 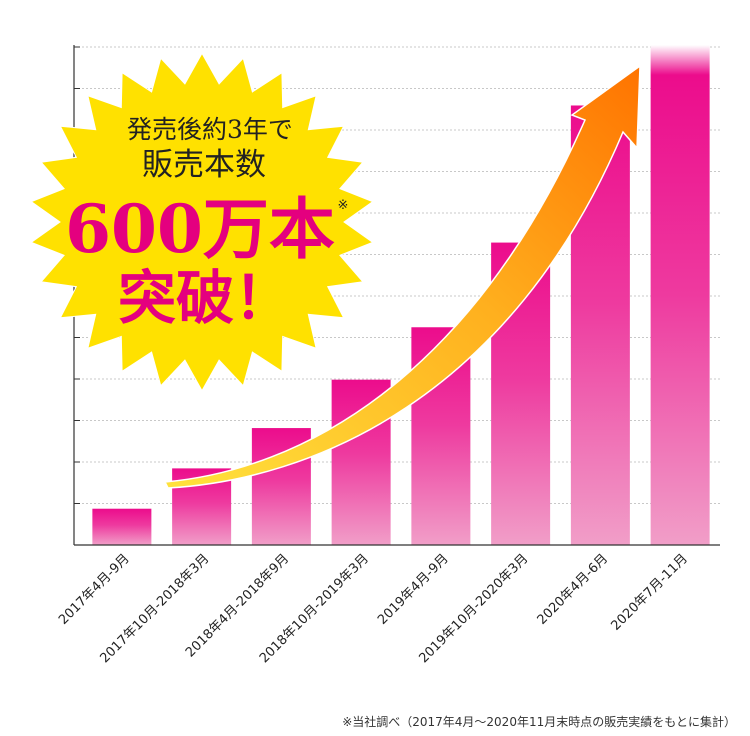 What do you see at coordinates (200, 229) in the screenshot?
I see `callout-big-number: 600万本` at bounding box center [200, 229].